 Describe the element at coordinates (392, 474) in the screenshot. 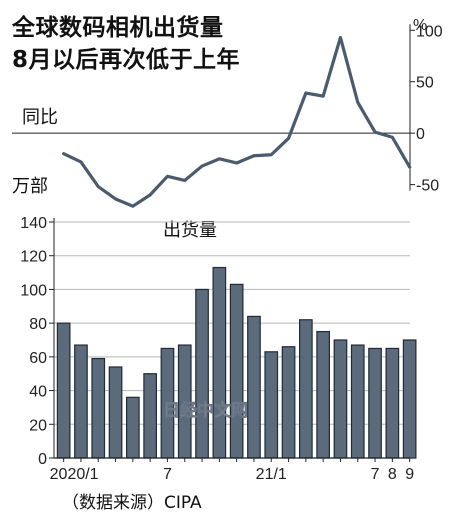

I see `bar-x-tick-label: 8` at that location.